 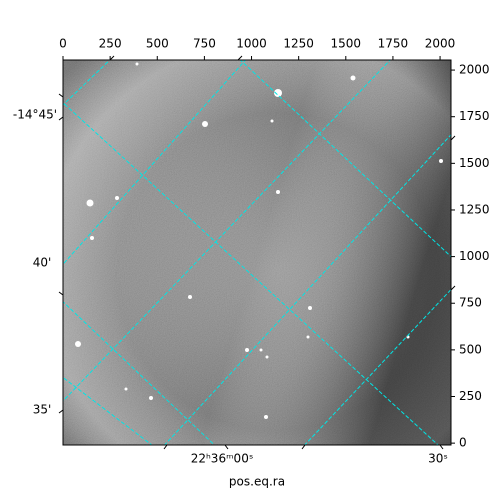 What do you see at coordinates (470, 303) in the screenshot?
I see `y-tick-label: 750` at bounding box center [470, 303].